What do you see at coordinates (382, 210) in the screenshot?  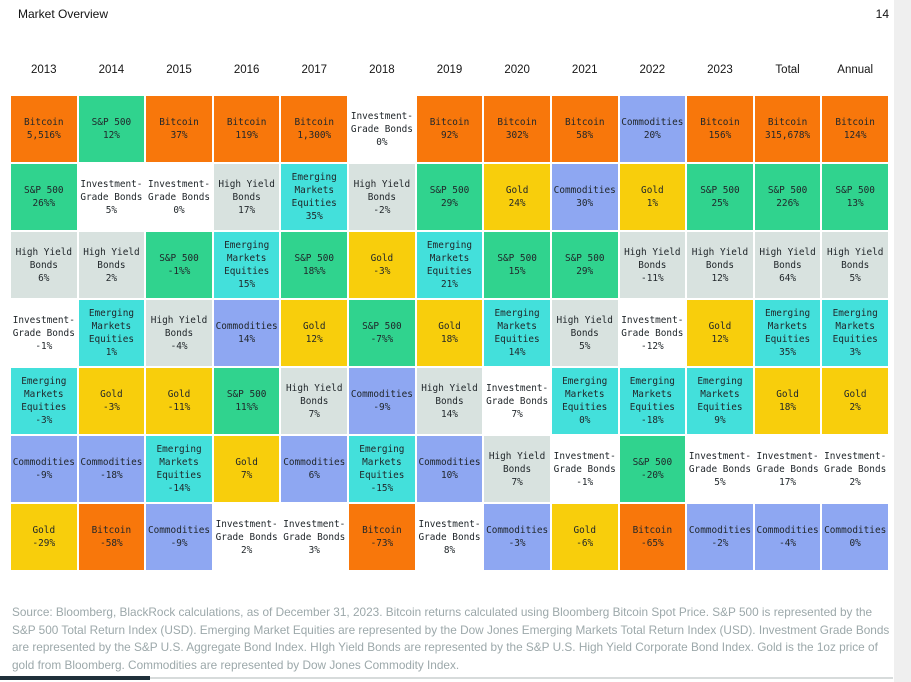 I see `return-value: -2%` at bounding box center [382, 210].